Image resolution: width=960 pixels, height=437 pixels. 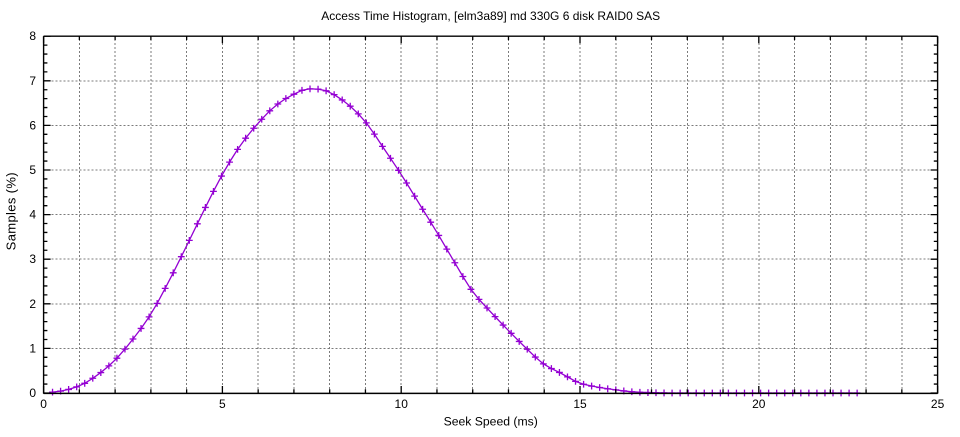 What do you see at coordinates (580, 404) in the screenshot?
I see `svg-text: 15` at bounding box center [580, 404].